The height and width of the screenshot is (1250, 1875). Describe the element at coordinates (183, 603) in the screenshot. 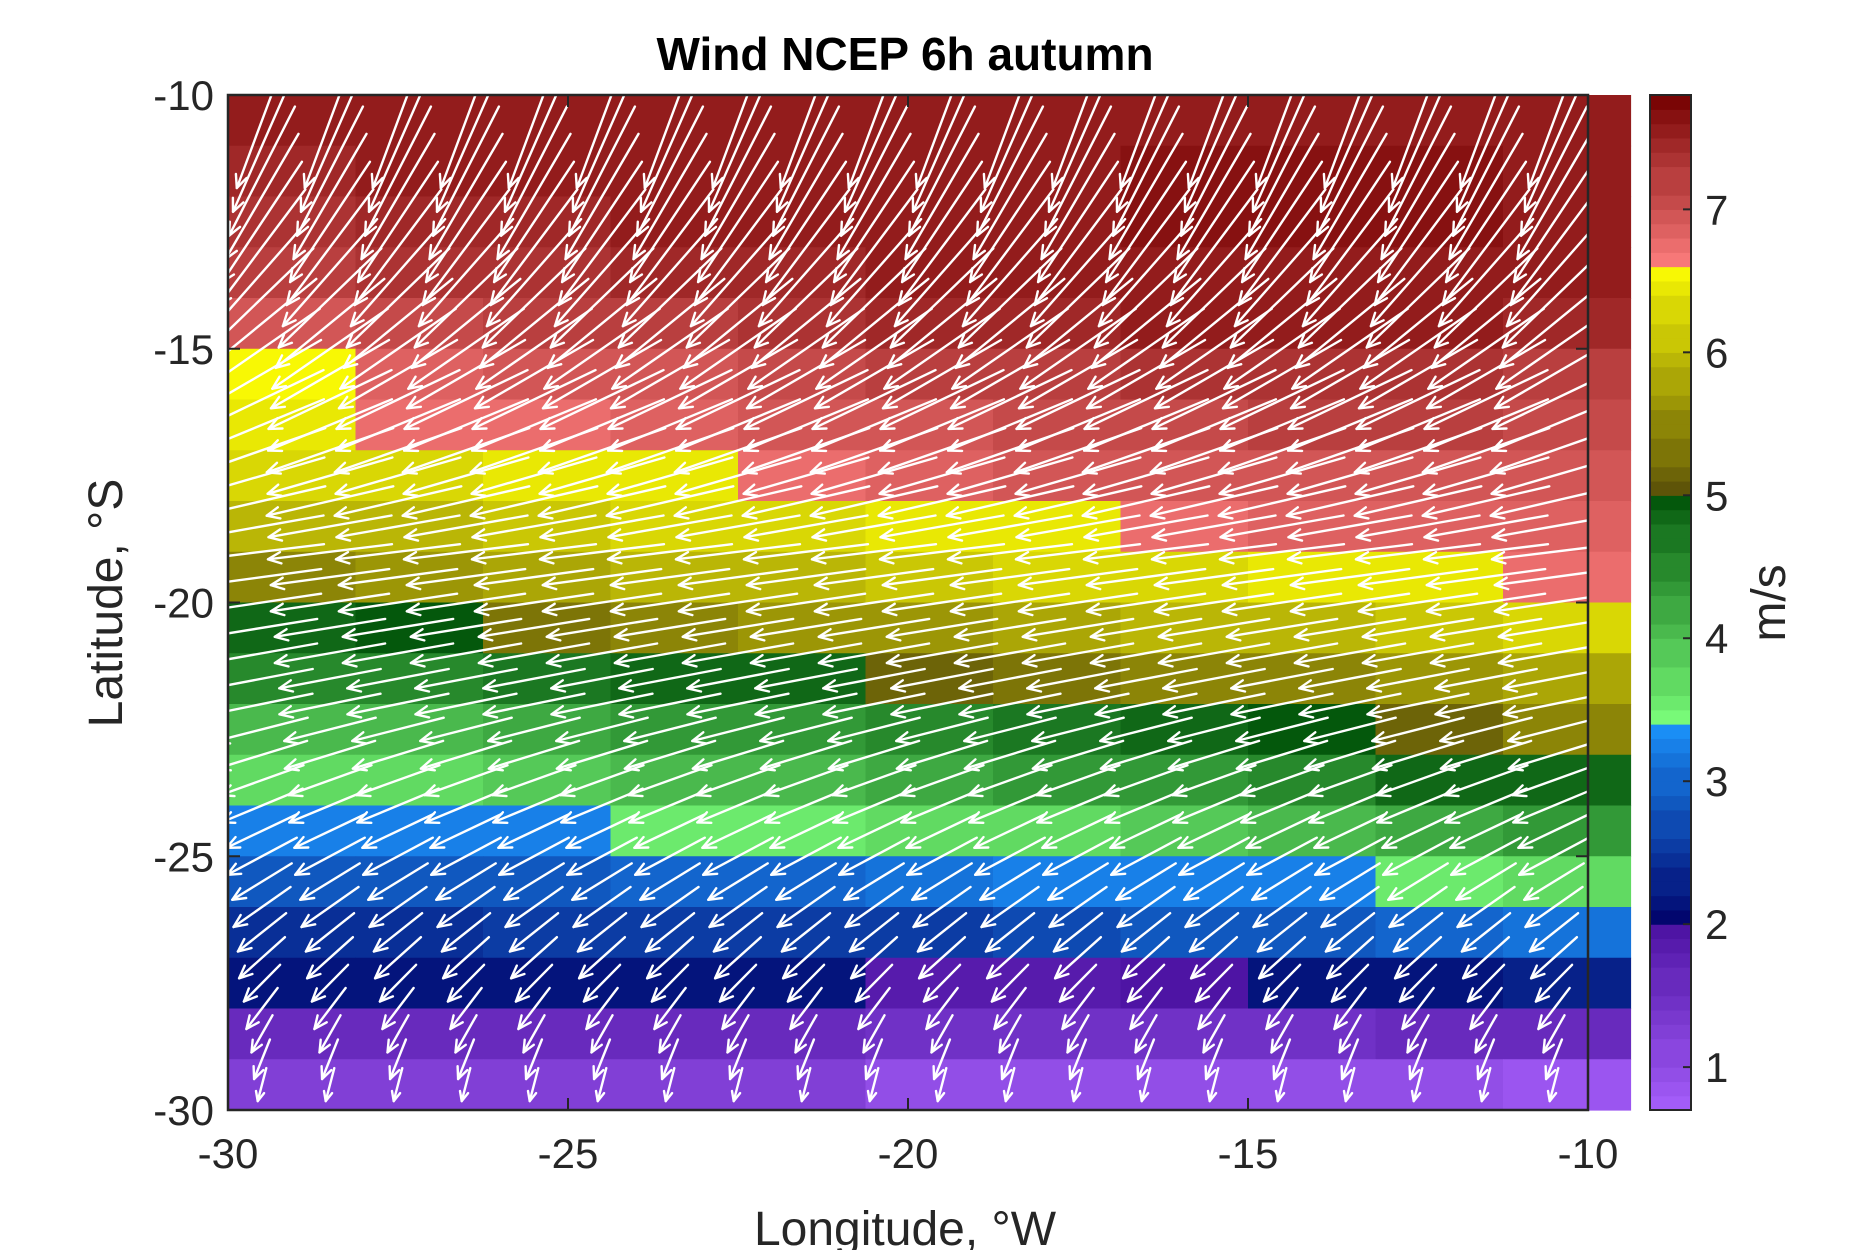

I see `y-tick-label: -20` at that location.